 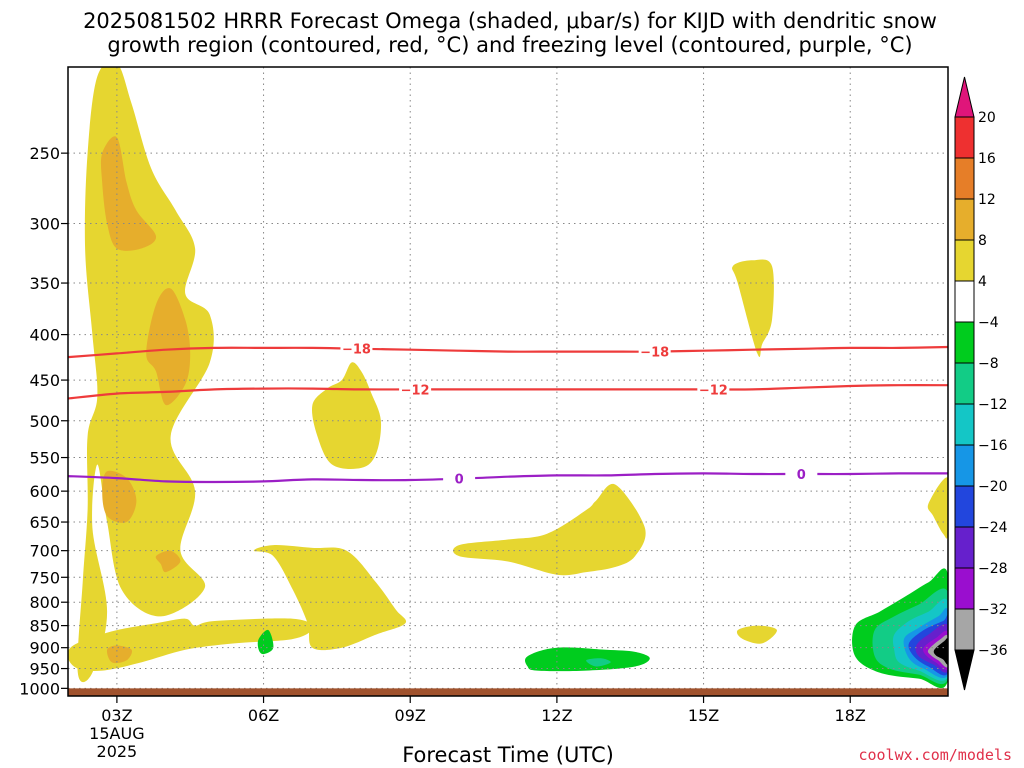 I want to click on colorbar-tick-label-0: 20, so click(x=987, y=118).